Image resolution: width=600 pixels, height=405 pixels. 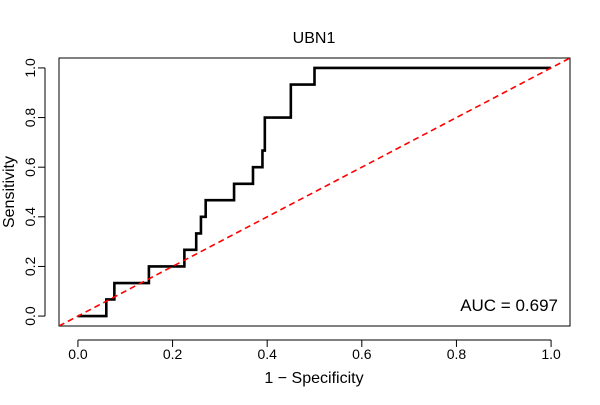 I want to click on y-tick-label: 0.6, so click(x=30, y=167).